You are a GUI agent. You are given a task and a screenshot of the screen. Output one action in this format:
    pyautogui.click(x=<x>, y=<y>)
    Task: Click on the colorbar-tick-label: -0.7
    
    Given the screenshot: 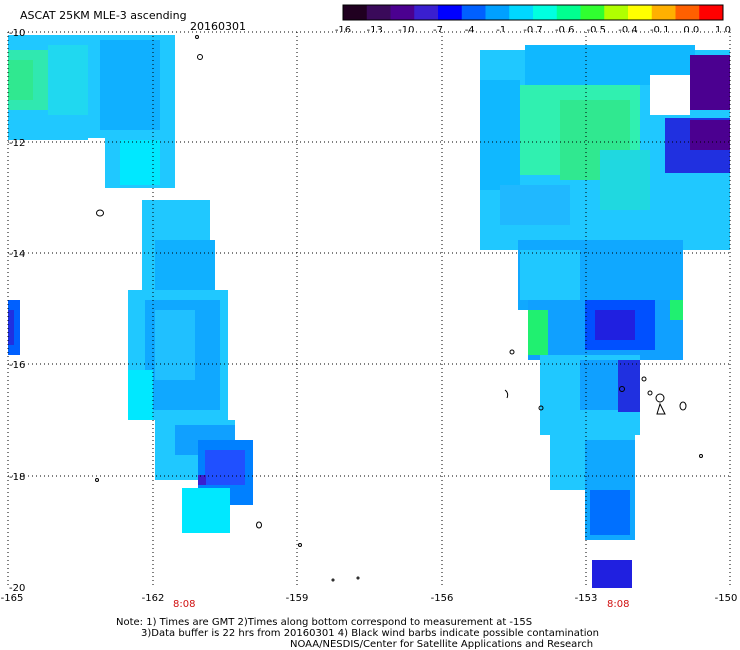 What is the action you would take?
    pyautogui.click(x=533, y=30)
    